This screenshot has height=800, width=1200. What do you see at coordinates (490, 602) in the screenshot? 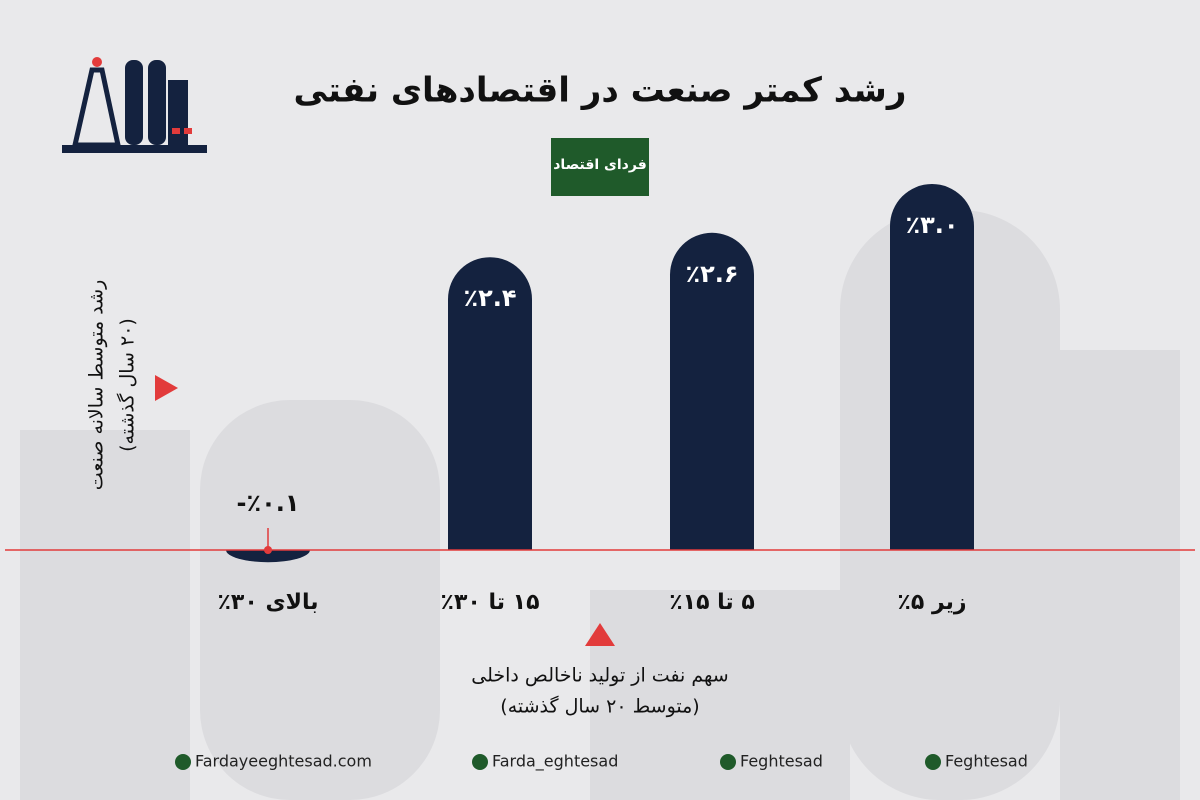
I see `x-tick-label: ۱۵ تا ۳۰٪` at bounding box center [490, 602].